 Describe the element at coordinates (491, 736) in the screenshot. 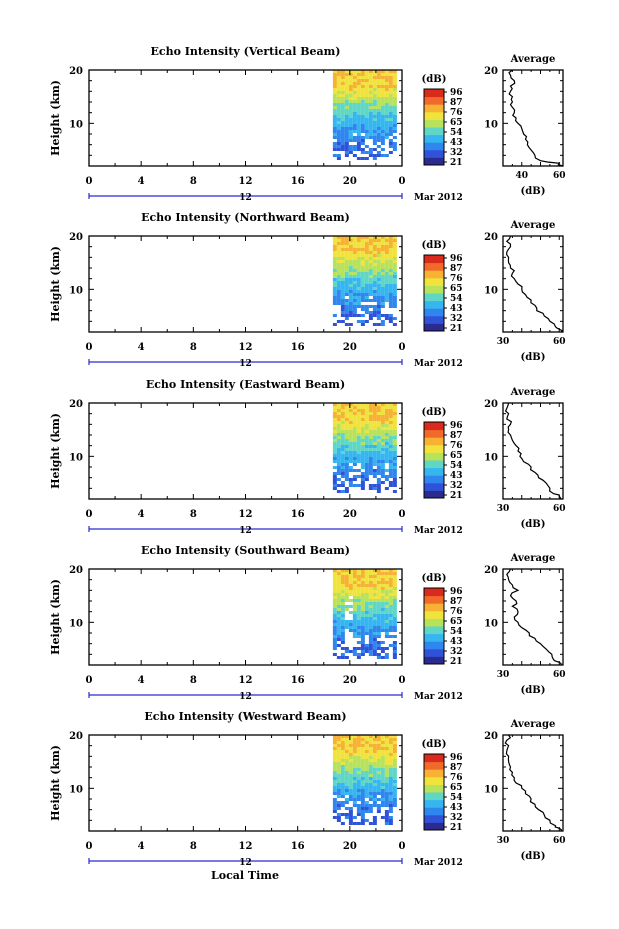

I see `average-y-tick-label: 20` at that location.